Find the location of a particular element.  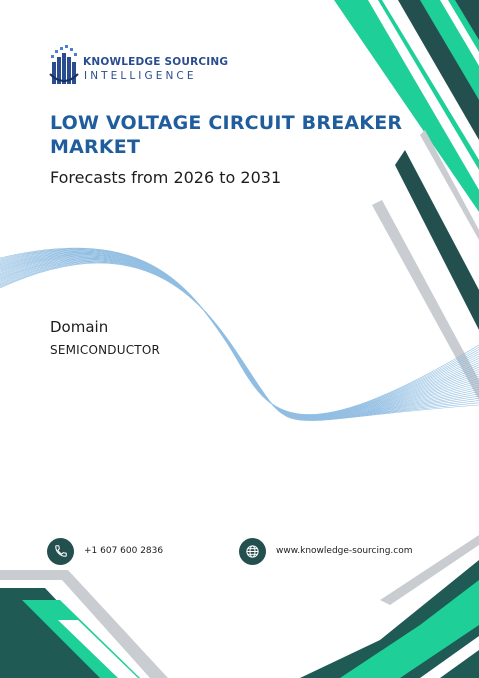

website-url: www.knowledge-sourcing.com is located at coordinates (344, 551).